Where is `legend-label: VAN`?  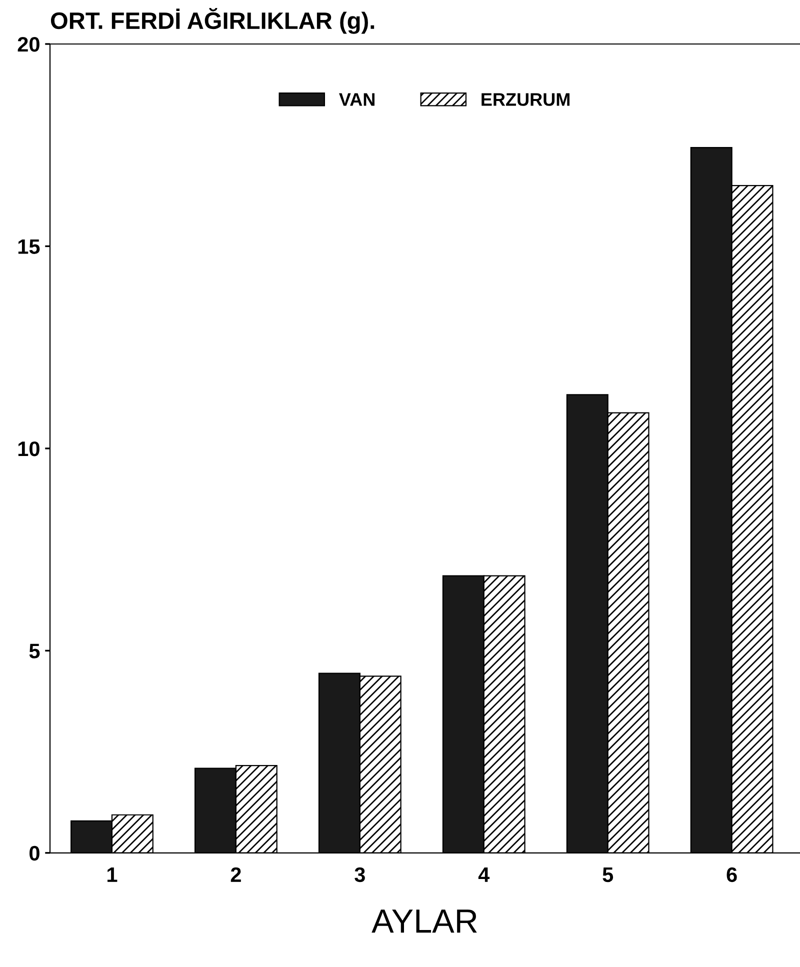
legend-label: VAN is located at coordinates (356, 99).